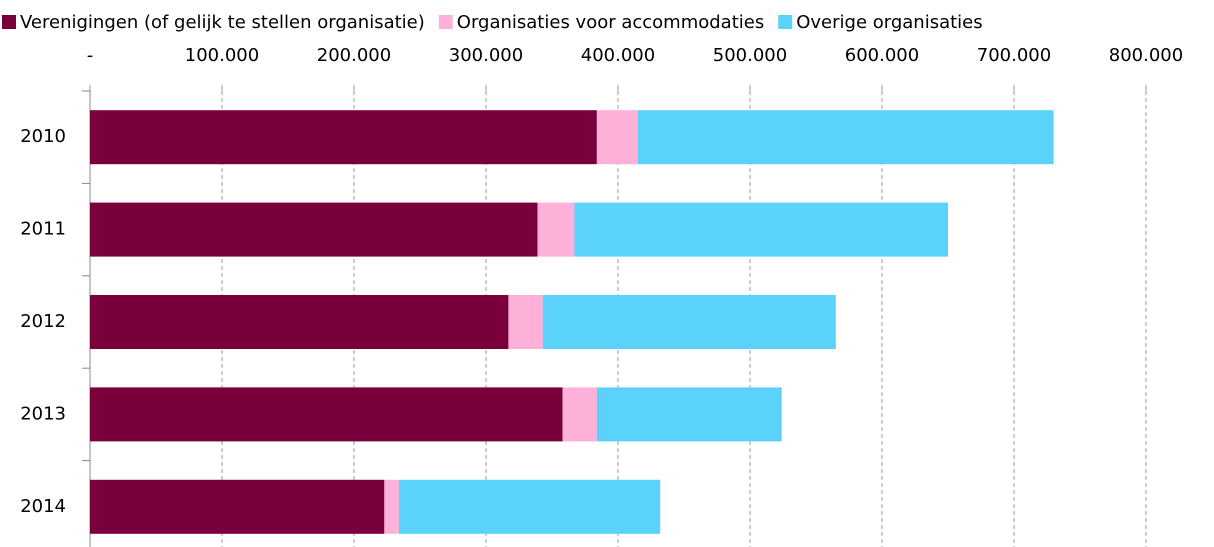 This screenshot has height=547, width=1214. What do you see at coordinates (750, 55) in the screenshot?
I see `x-tick-label: 500.000` at bounding box center [750, 55].